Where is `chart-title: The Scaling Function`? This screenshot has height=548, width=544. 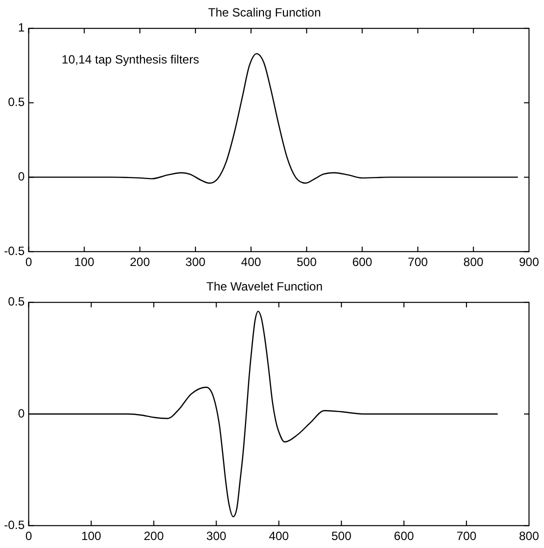 chart-title: The Scaling Function is located at coordinates (264, 13).